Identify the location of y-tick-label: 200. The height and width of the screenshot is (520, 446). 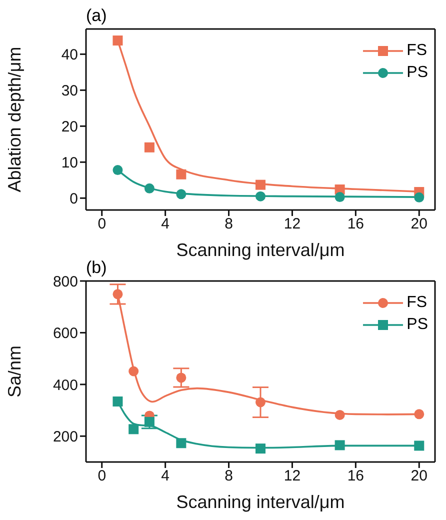
(65, 437).